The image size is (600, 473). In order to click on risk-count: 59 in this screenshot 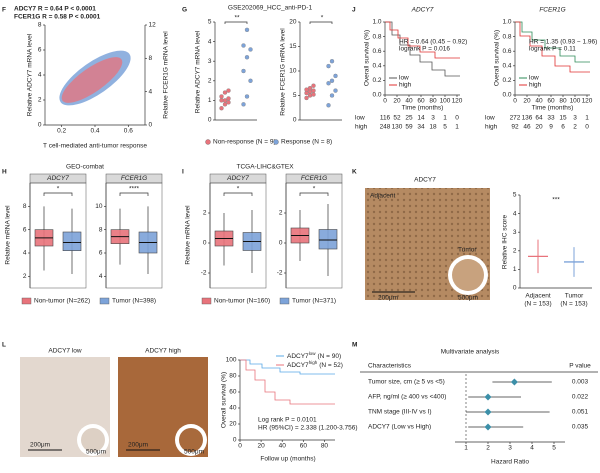, I will do `click(409, 127)`.